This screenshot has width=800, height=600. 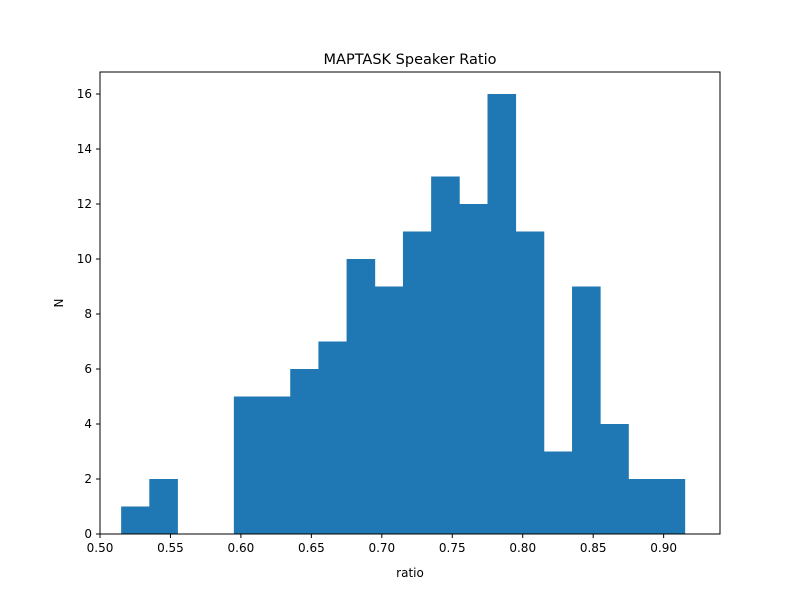 I want to click on y-tick-label: 14, so click(x=84, y=149).